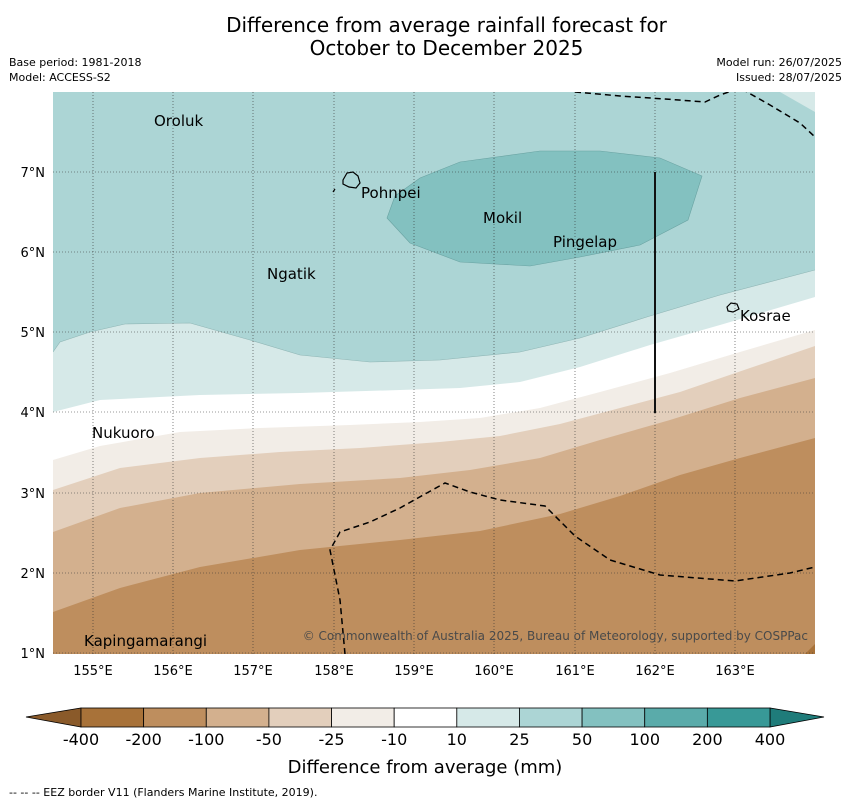 The width and height of the screenshot is (850, 804). I want to click on title-line-2: October to December 2025, so click(446, 48).